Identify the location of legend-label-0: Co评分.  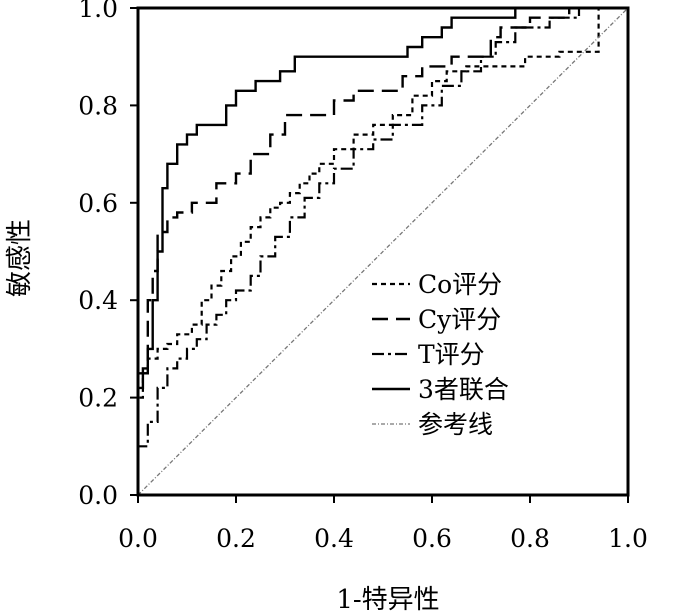
(460, 284).